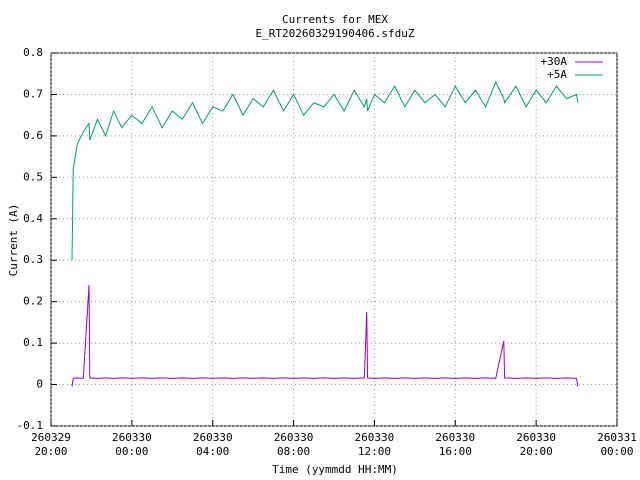 This screenshot has height=480, width=640. What do you see at coordinates (33, 93) in the screenshot?
I see `y-tick-label: 0.7` at bounding box center [33, 93].